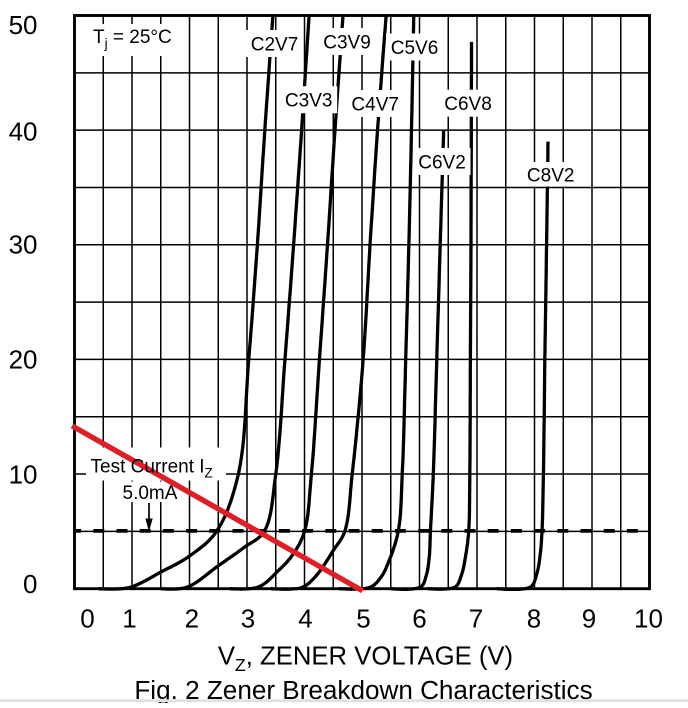 The width and height of the screenshot is (688, 708). What do you see at coordinates (305, 618) in the screenshot?
I see `svg-text: 4` at bounding box center [305, 618].